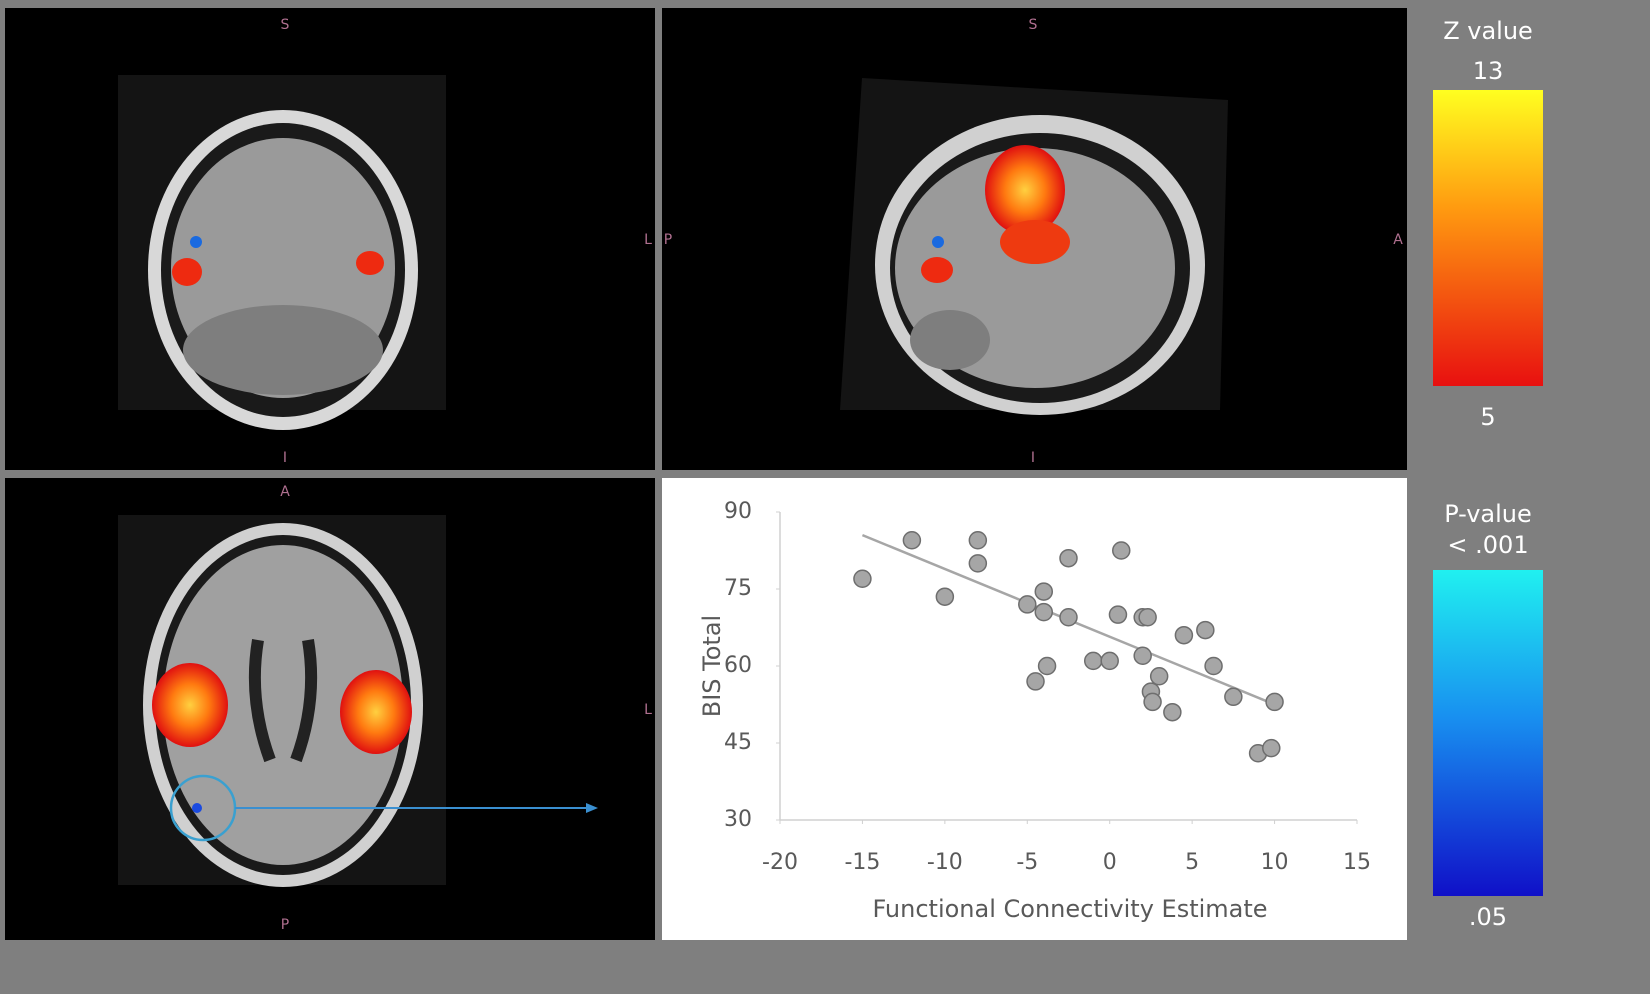  What do you see at coordinates (1357, 862) in the screenshot?
I see `x-tick-label: 15` at bounding box center [1357, 862].